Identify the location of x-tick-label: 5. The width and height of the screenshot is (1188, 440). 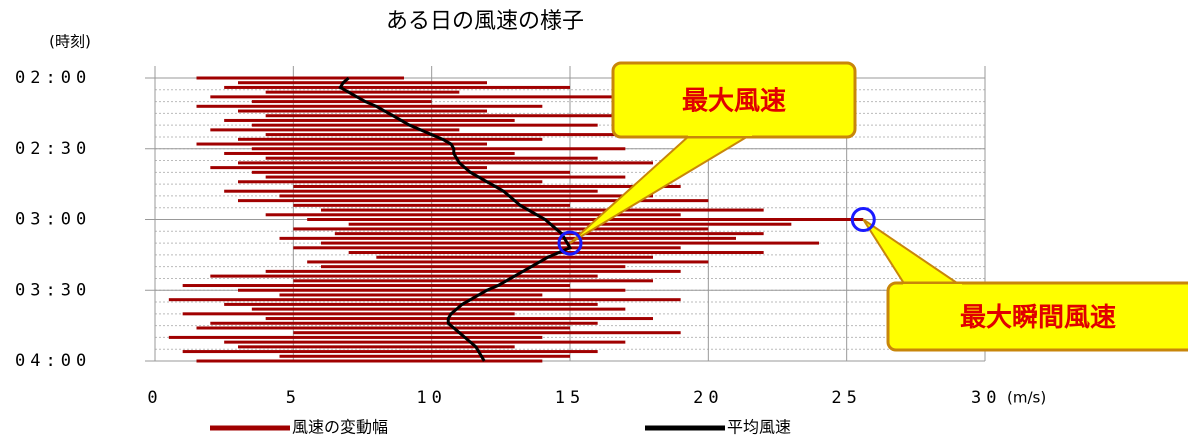
(293, 398).